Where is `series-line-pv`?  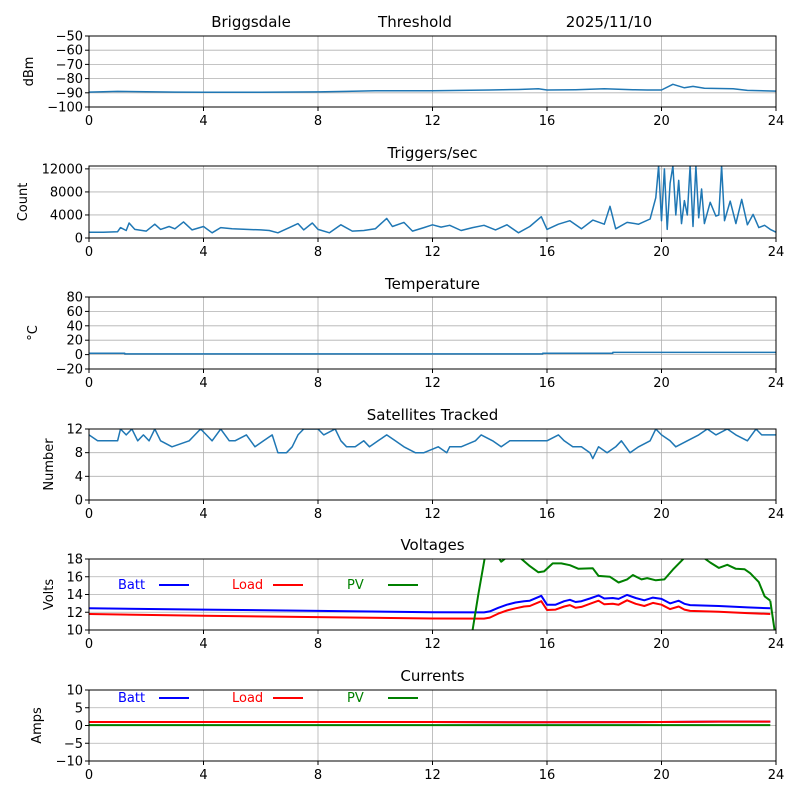 series-line-pv is located at coordinates (621, 594).